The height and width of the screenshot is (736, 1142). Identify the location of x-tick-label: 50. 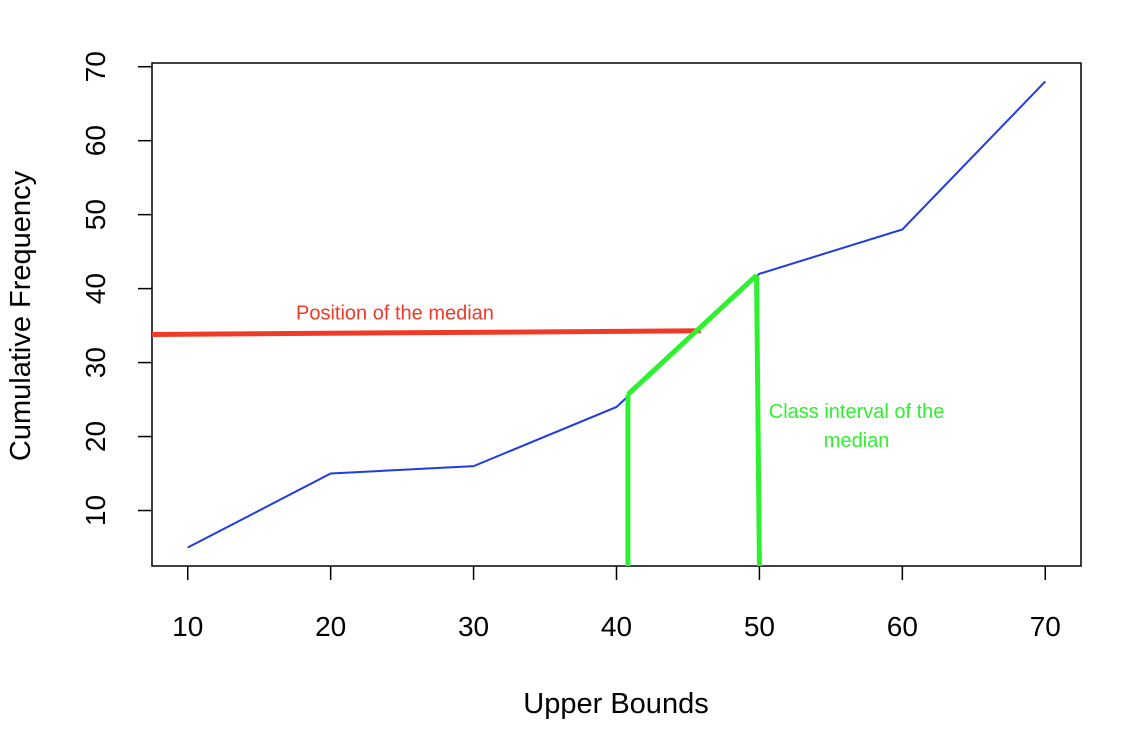
(759, 626).